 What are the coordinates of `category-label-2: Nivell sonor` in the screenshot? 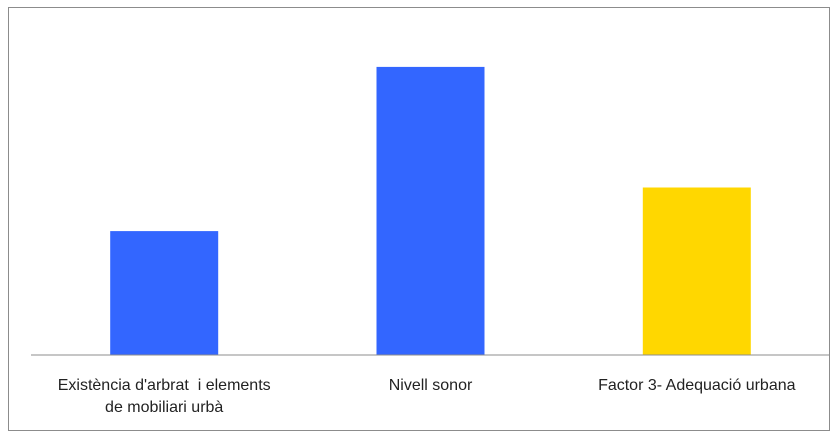 It's located at (431, 385).